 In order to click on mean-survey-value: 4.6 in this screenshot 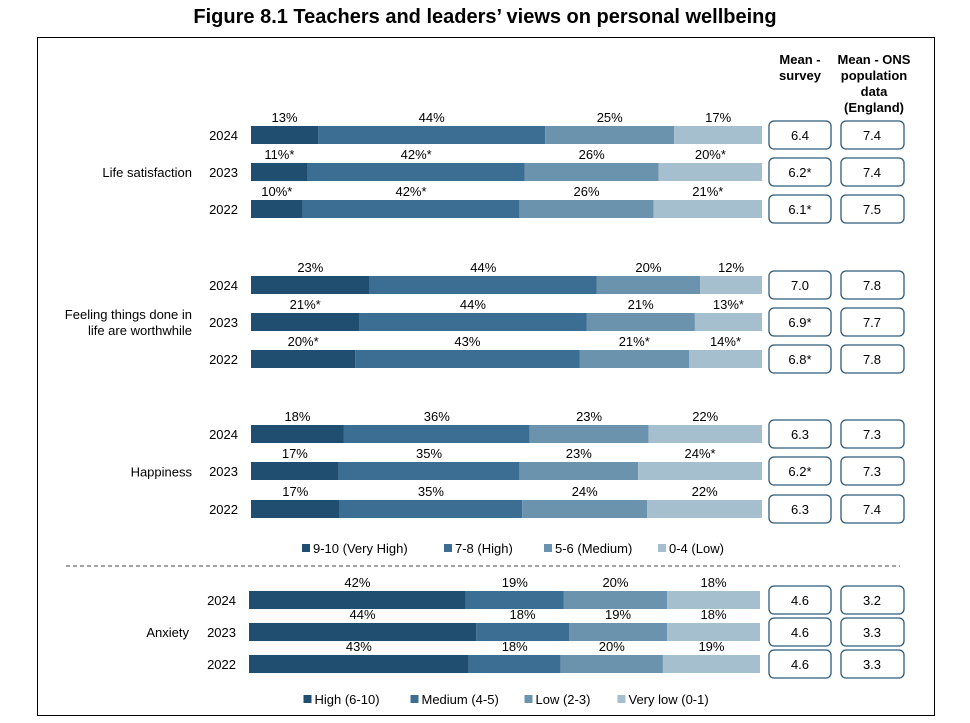, I will do `click(800, 632)`.